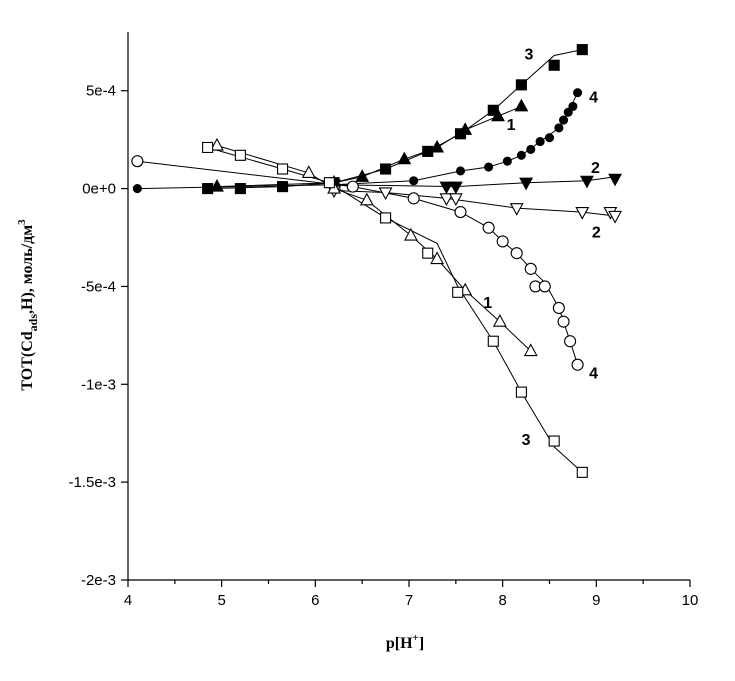 The height and width of the screenshot is (681, 735). Describe the element at coordinates (128, 600) in the screenshot. I see `x-tick-label: 4` at that location.